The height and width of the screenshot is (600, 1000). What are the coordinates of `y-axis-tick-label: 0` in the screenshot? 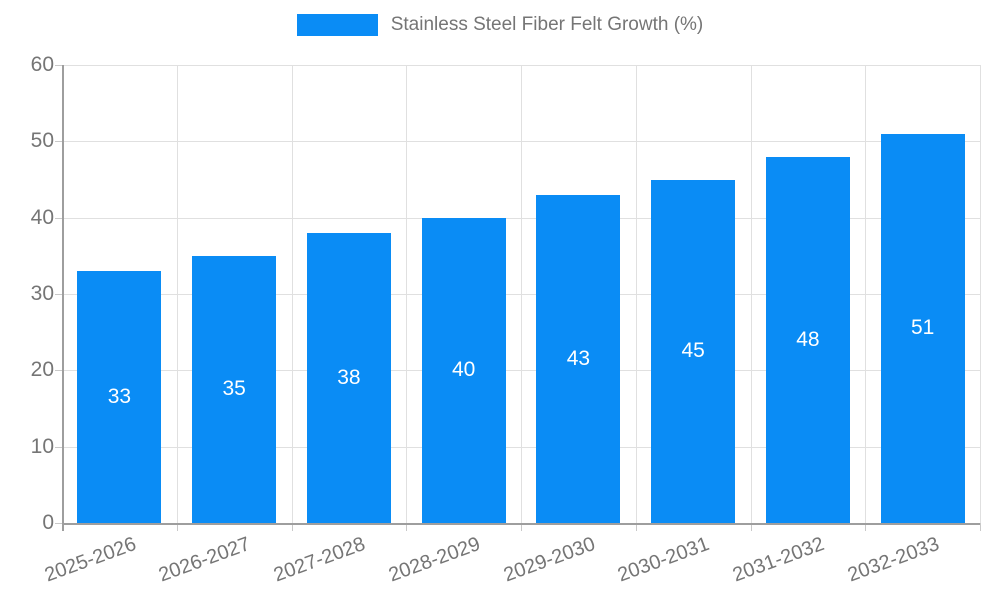 It's located at (48, 522).